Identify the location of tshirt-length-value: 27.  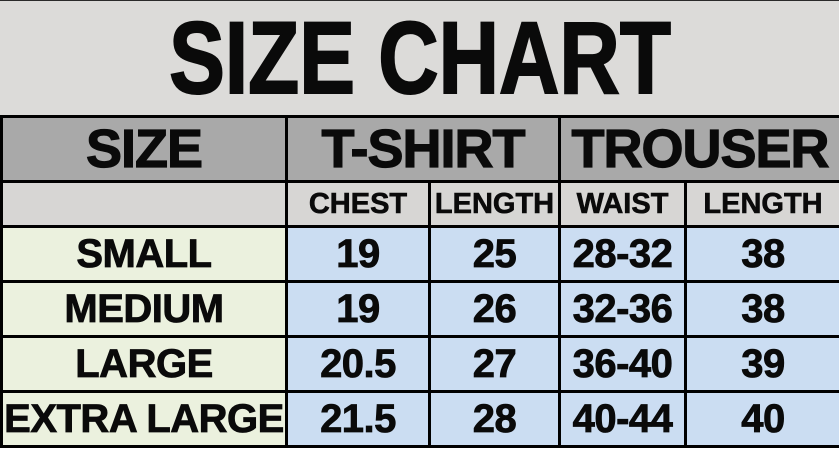
(494, 364).